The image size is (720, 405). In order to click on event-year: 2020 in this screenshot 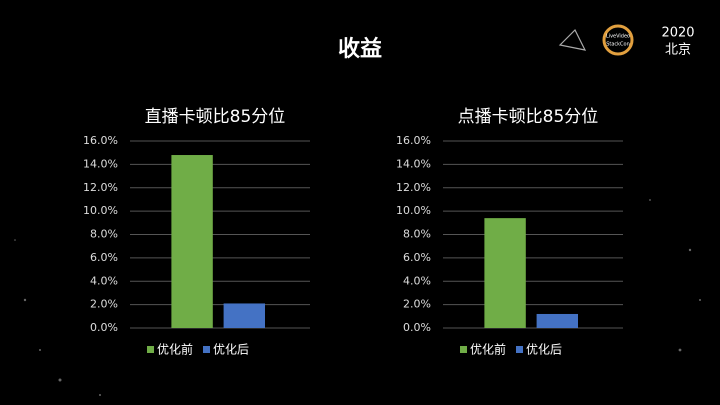, I will do `click(677, 33)`.